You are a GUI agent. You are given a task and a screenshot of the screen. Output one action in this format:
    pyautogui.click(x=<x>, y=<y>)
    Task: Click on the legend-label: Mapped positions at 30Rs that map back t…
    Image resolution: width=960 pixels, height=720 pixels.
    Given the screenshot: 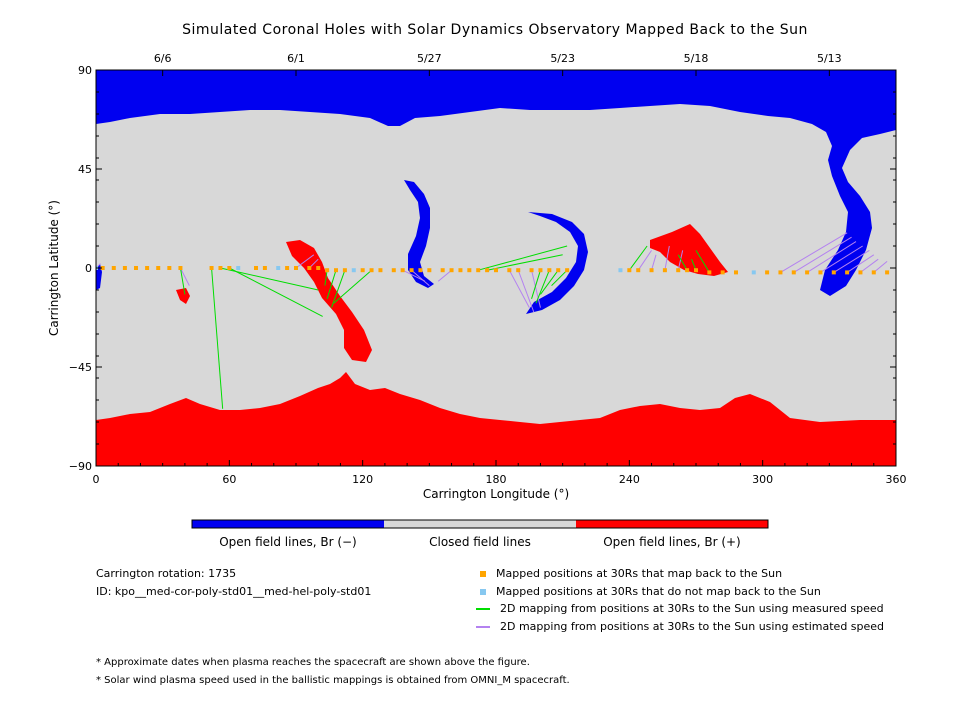 What is the action you would take?
    pyautogui.click(x=639, y=573)
    